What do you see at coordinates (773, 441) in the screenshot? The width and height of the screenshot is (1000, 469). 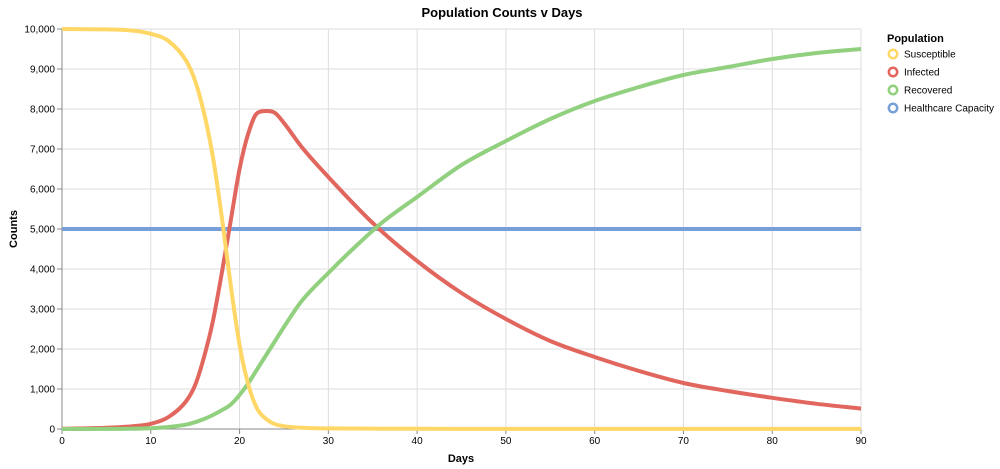 I see `x-tick-label: 80` at bounding box center [773, 441].